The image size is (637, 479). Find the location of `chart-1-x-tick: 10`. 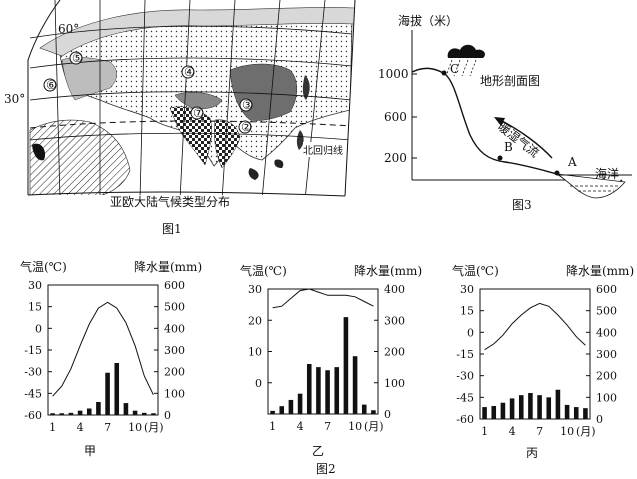

chart-1-x-tick: 10 is located at coordinates (135, 427).